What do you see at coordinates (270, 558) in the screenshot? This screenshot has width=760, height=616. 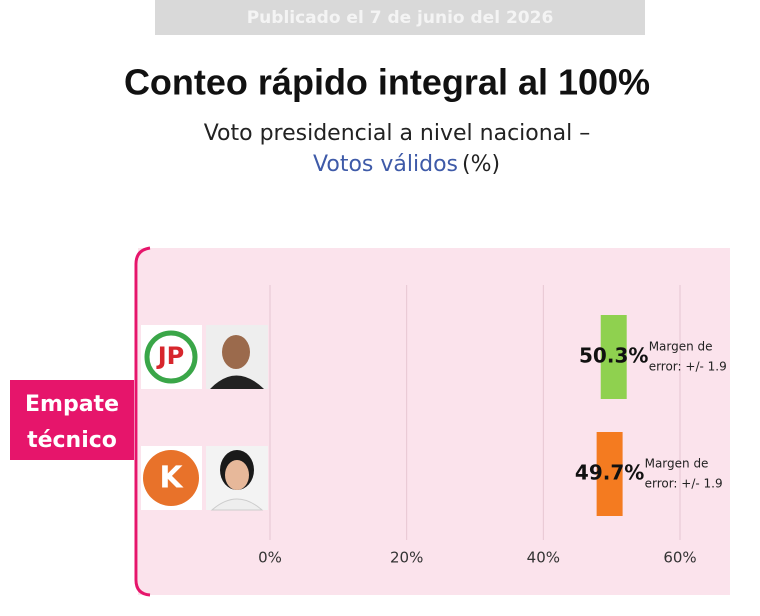 I see `x-tick-label: 0%` at bounding box center [270, 558].